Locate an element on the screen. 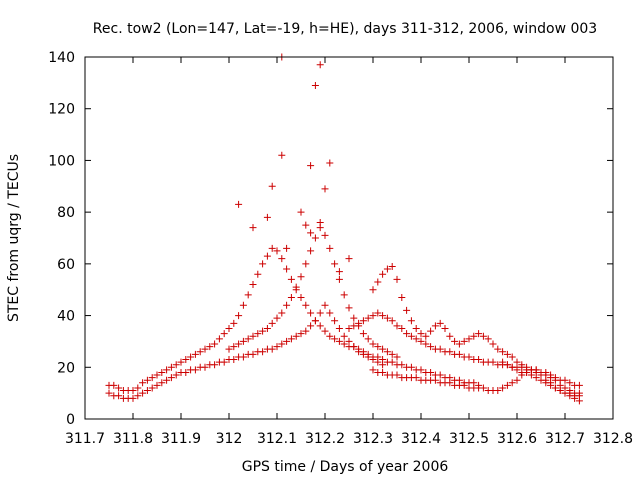  y-tick-label: 60 is located at coordinates (66, 265).